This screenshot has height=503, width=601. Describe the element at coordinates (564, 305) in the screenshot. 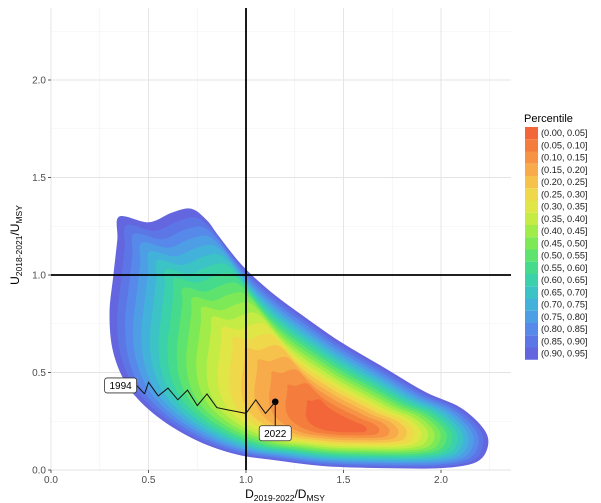

I see `legend-label: (0.70, 0.75]` at that location.